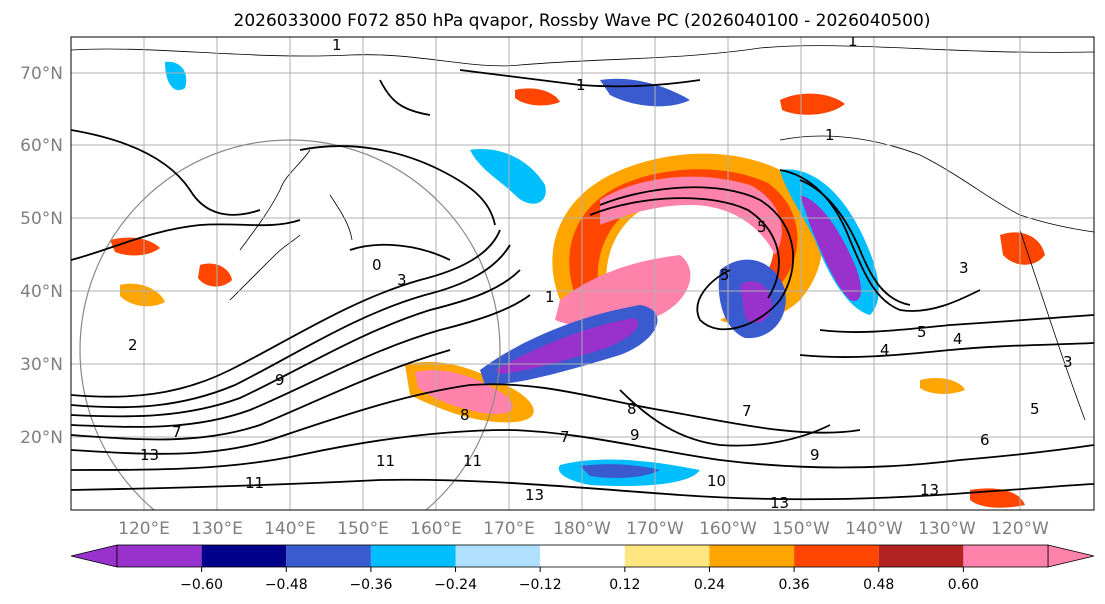 This screenshot has height=604, width=1105. I want to click on lon-tick-label: 120°W, so click(1020, 529).